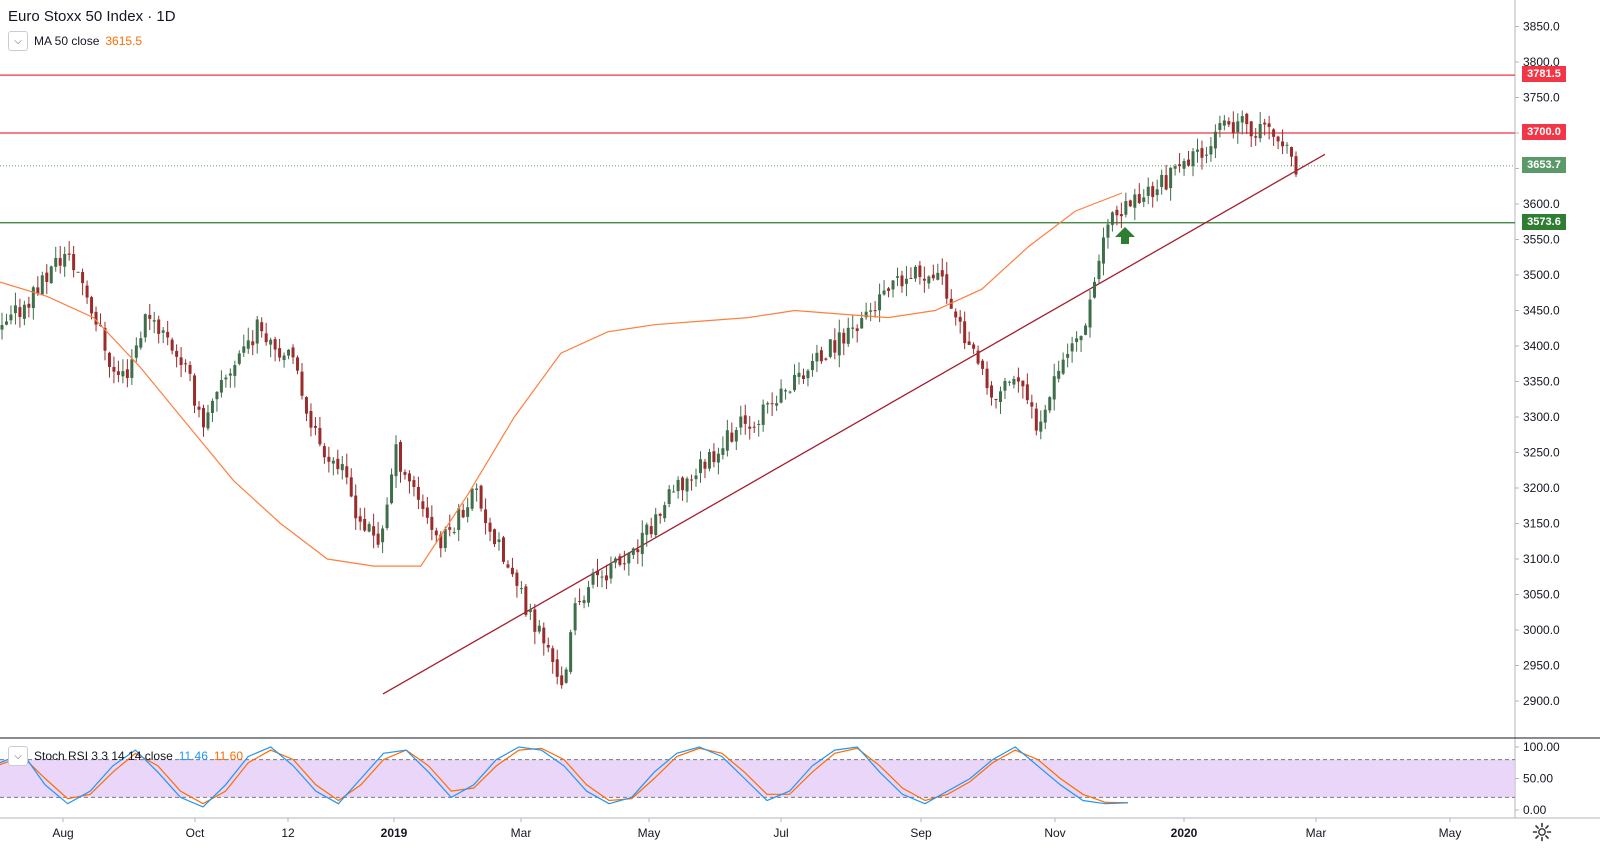 This screenshot has width=1600, height=860. What do you see at coordinates (1544, 165) in the screenshot?
I see `price-tag-last: 3653.7` at bounding box center [1544, 165].